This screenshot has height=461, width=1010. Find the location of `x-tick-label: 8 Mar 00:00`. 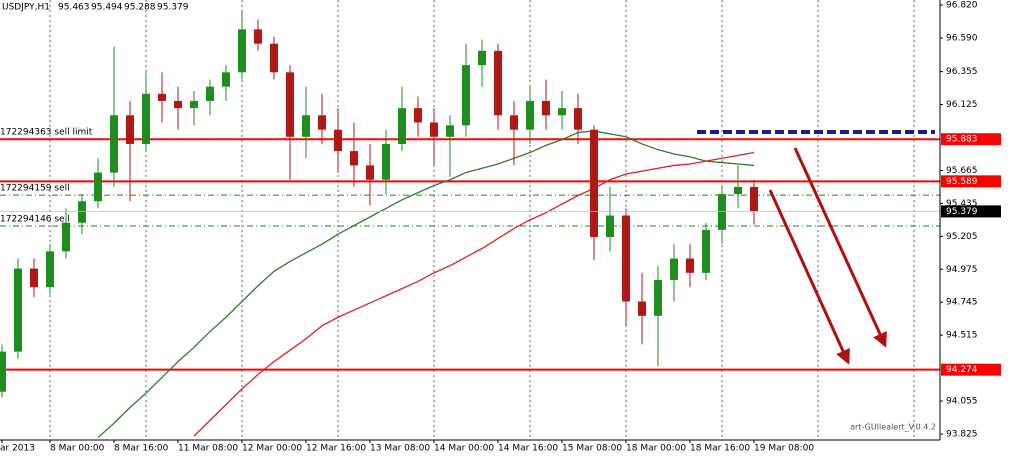

x-tick-label: 8 Mar 00:00 is located at coordinates (77, 449).